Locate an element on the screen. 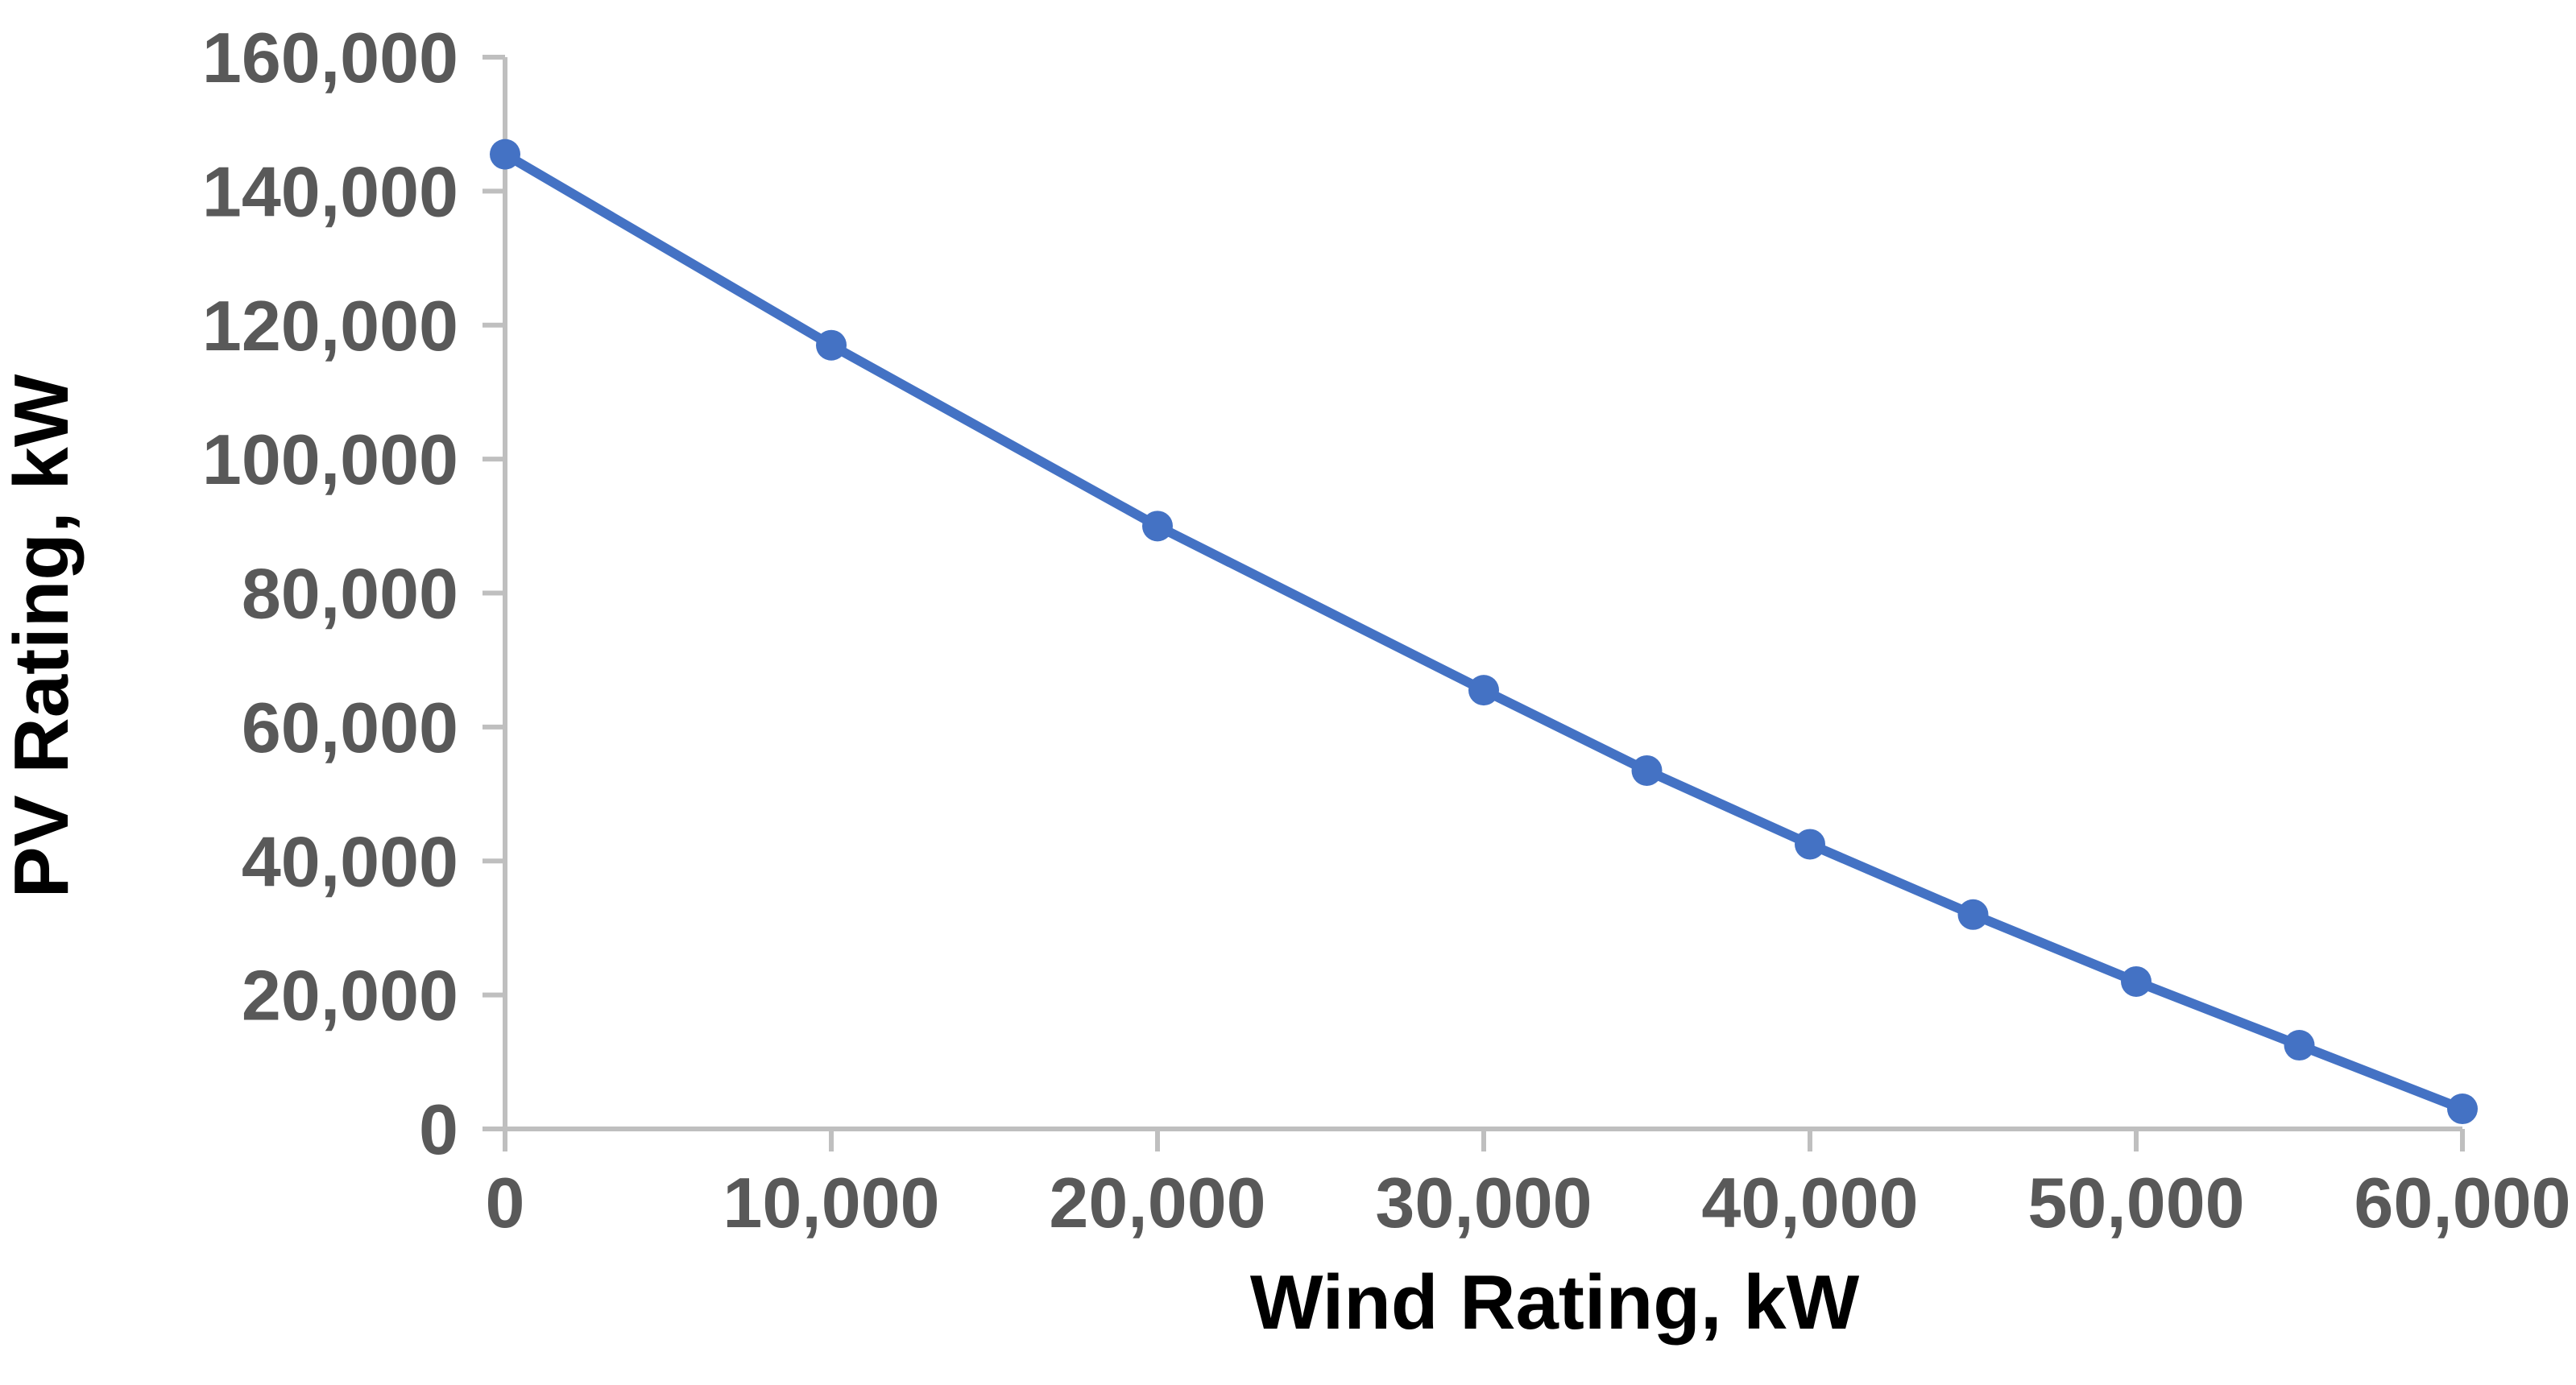 This screenshot has width=2576, height=1385. x-tick-label: 0 is located at coordinates (505, 1202).